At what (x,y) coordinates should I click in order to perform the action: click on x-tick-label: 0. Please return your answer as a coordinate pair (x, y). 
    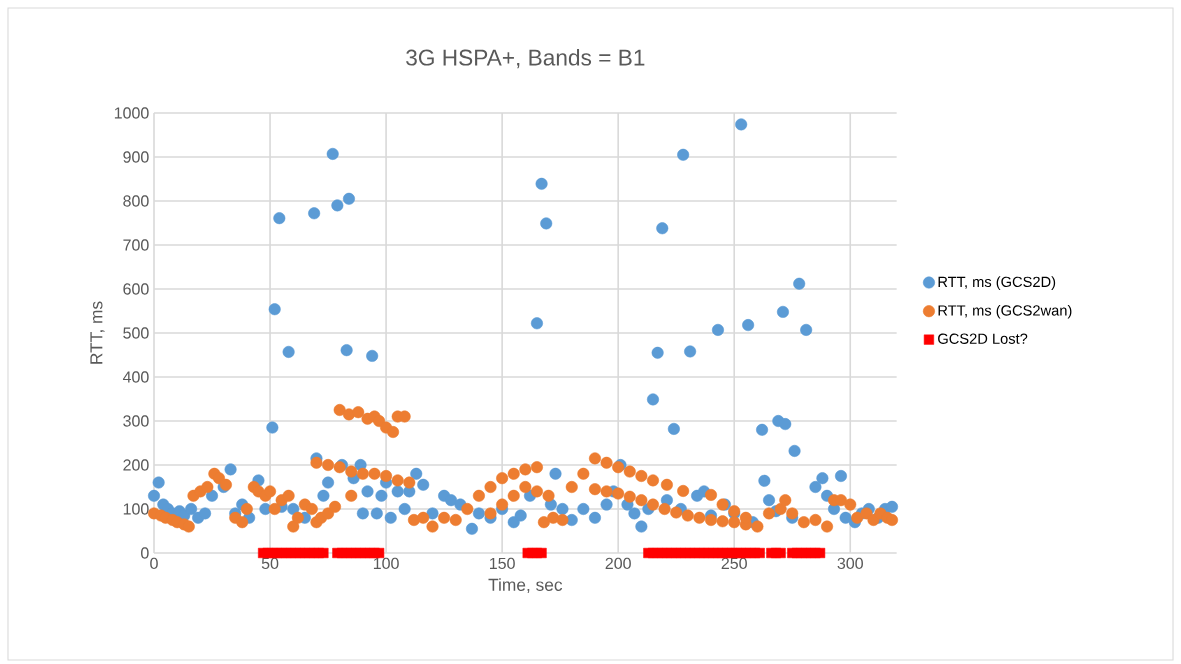
    Looking at the image, I should click on (154, 563).